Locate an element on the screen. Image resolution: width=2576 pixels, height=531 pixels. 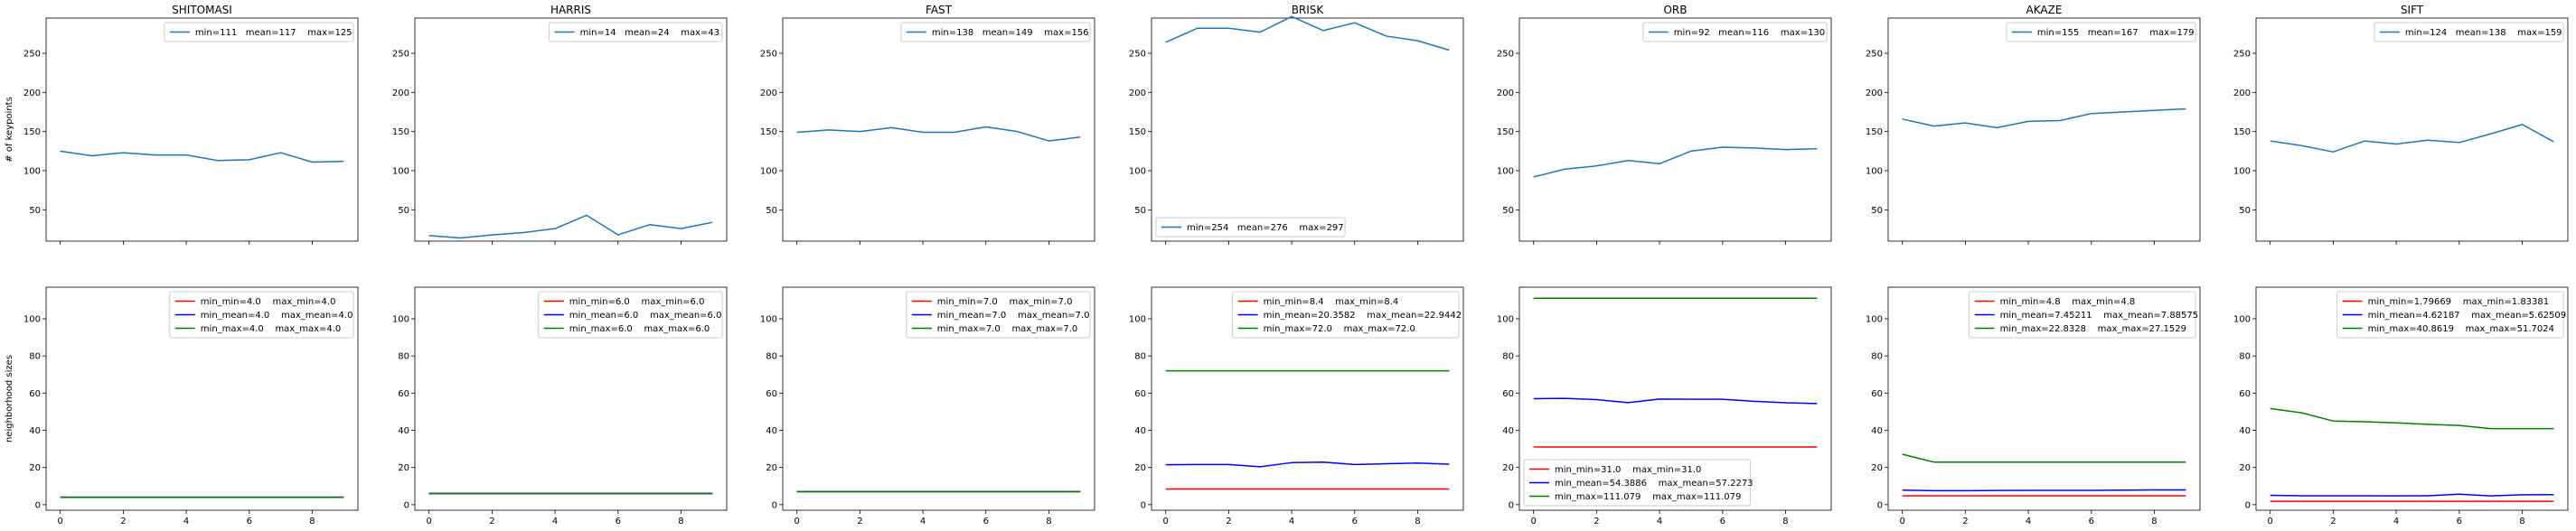
legend-entry: min_min=7.0 max_min=7.0 is located at coordinates (1005, 302).